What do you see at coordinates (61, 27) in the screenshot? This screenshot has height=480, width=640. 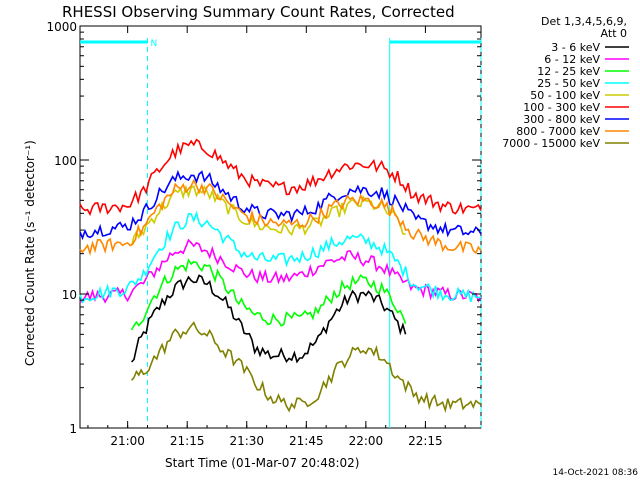 I see `y-tick-label: 1000` at bounding box center [61, 27].